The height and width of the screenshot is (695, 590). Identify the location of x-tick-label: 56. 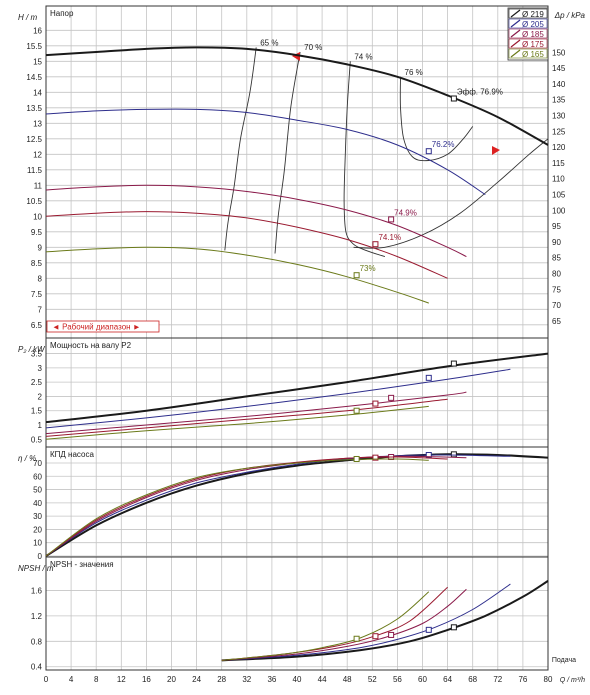
(397, 679).